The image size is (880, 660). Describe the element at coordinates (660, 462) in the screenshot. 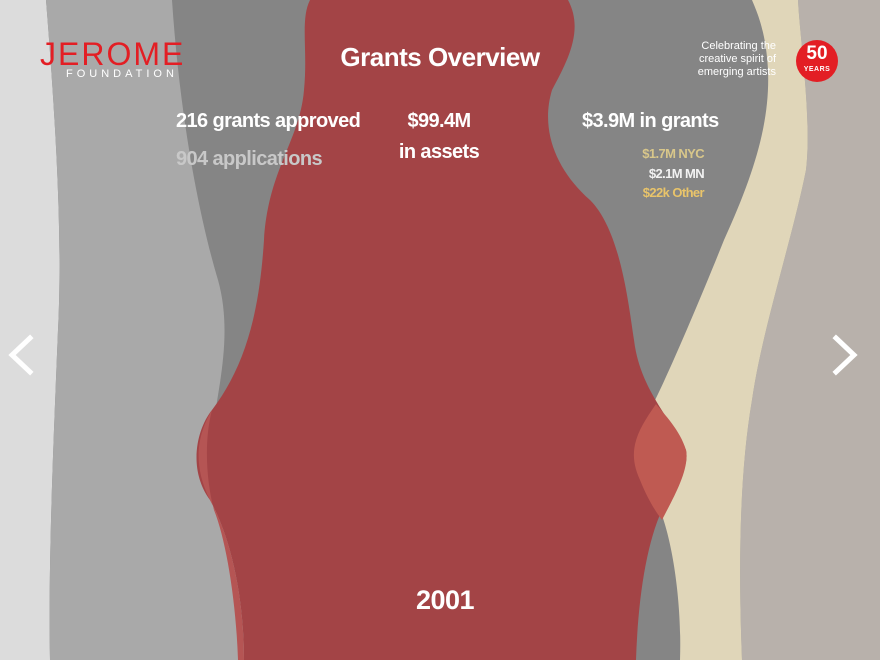

I see `right-overlap` at that location.